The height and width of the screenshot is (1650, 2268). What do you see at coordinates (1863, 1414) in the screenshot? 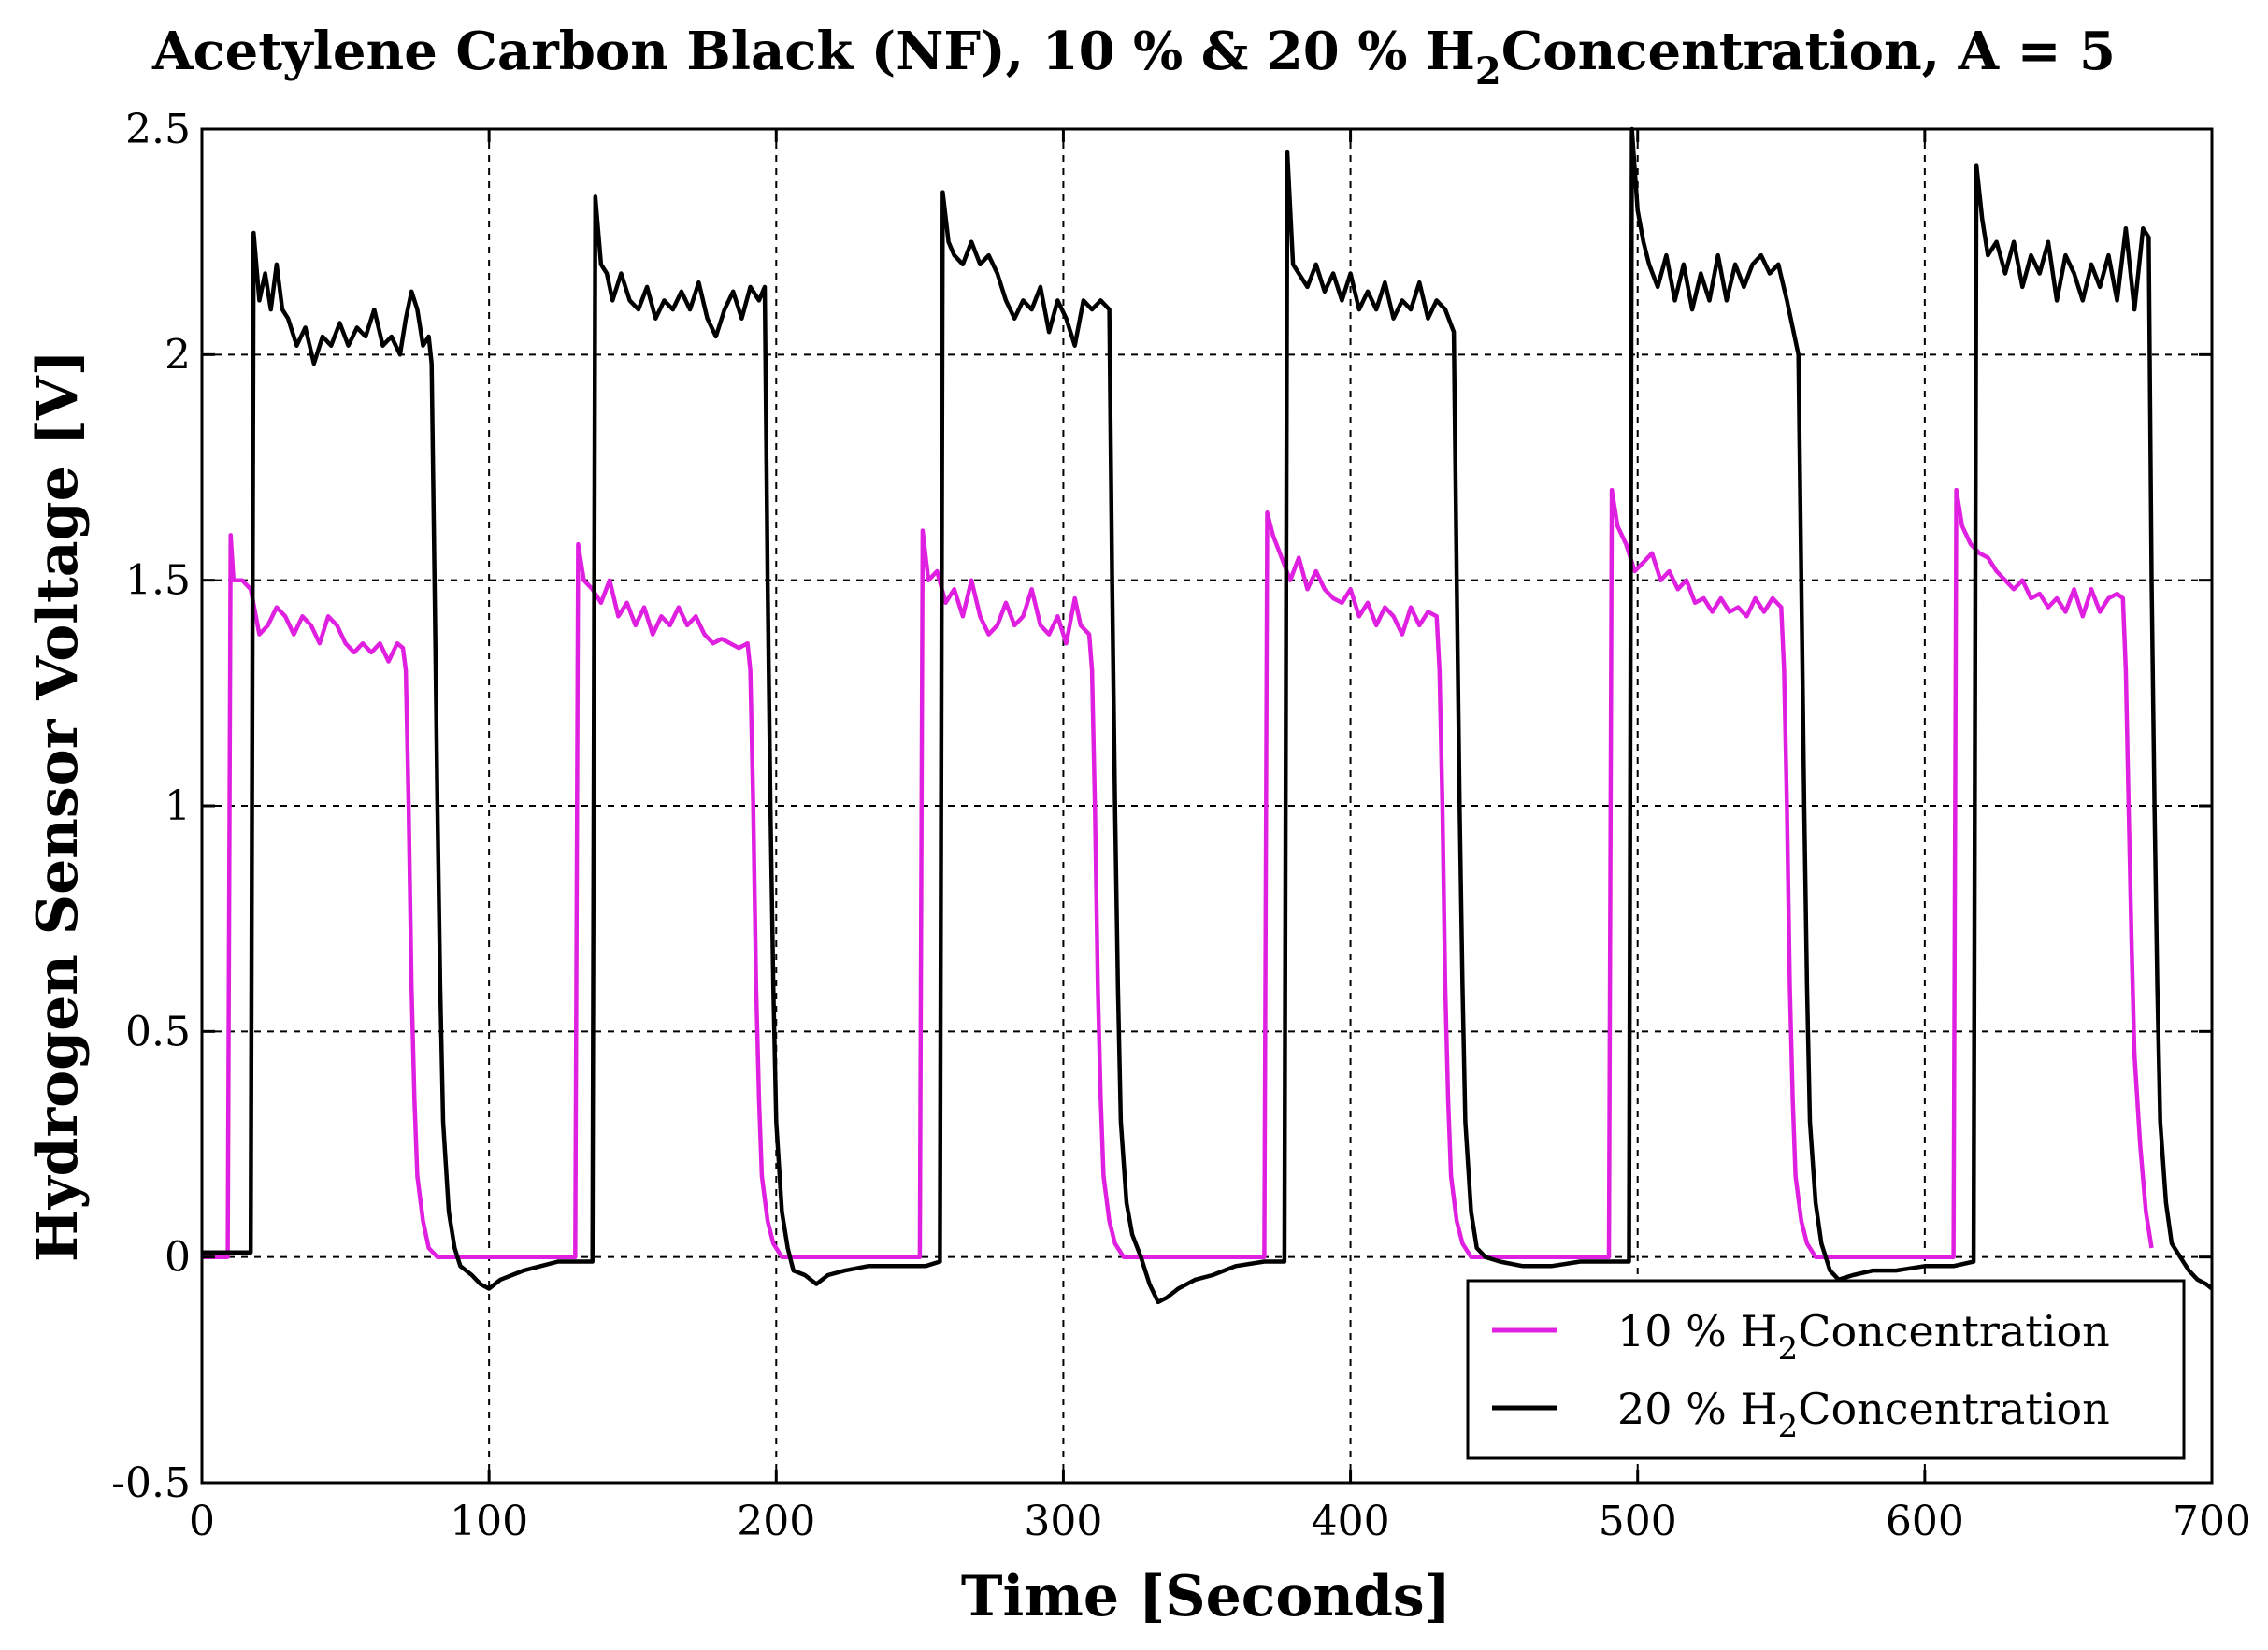
I see `legend-label-20-percent: 20 % H2Concentration` at bounding box center [1863, 1414].